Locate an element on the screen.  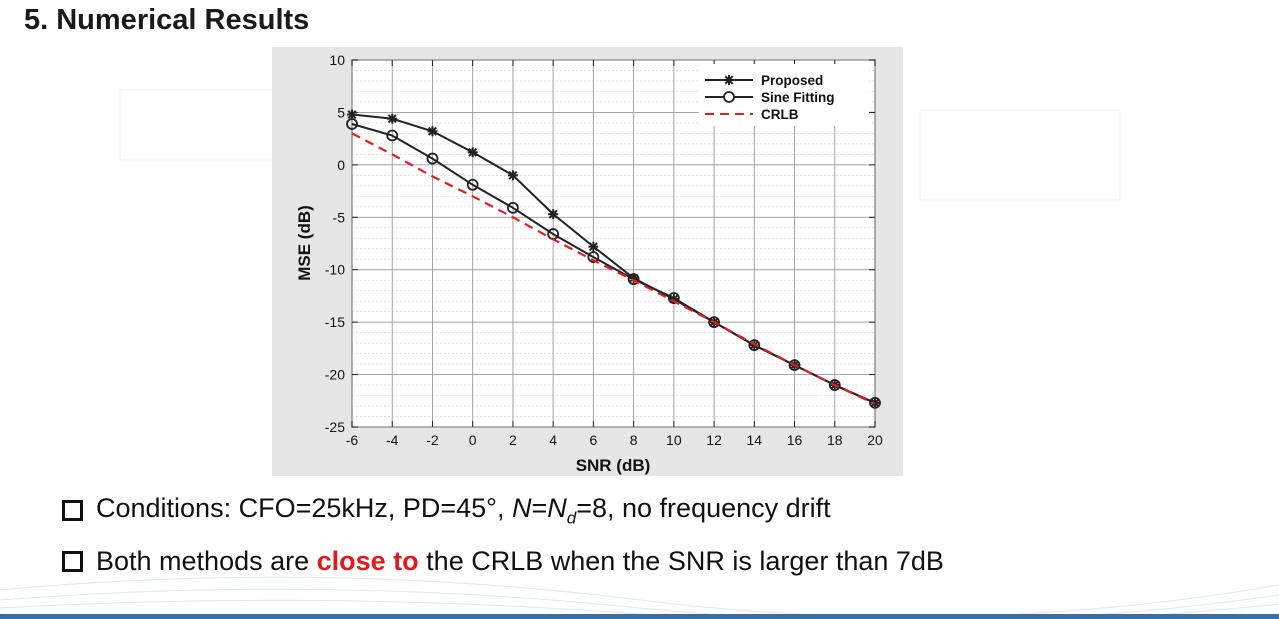
nd-subscript: d is located at coordinates (571, 518).